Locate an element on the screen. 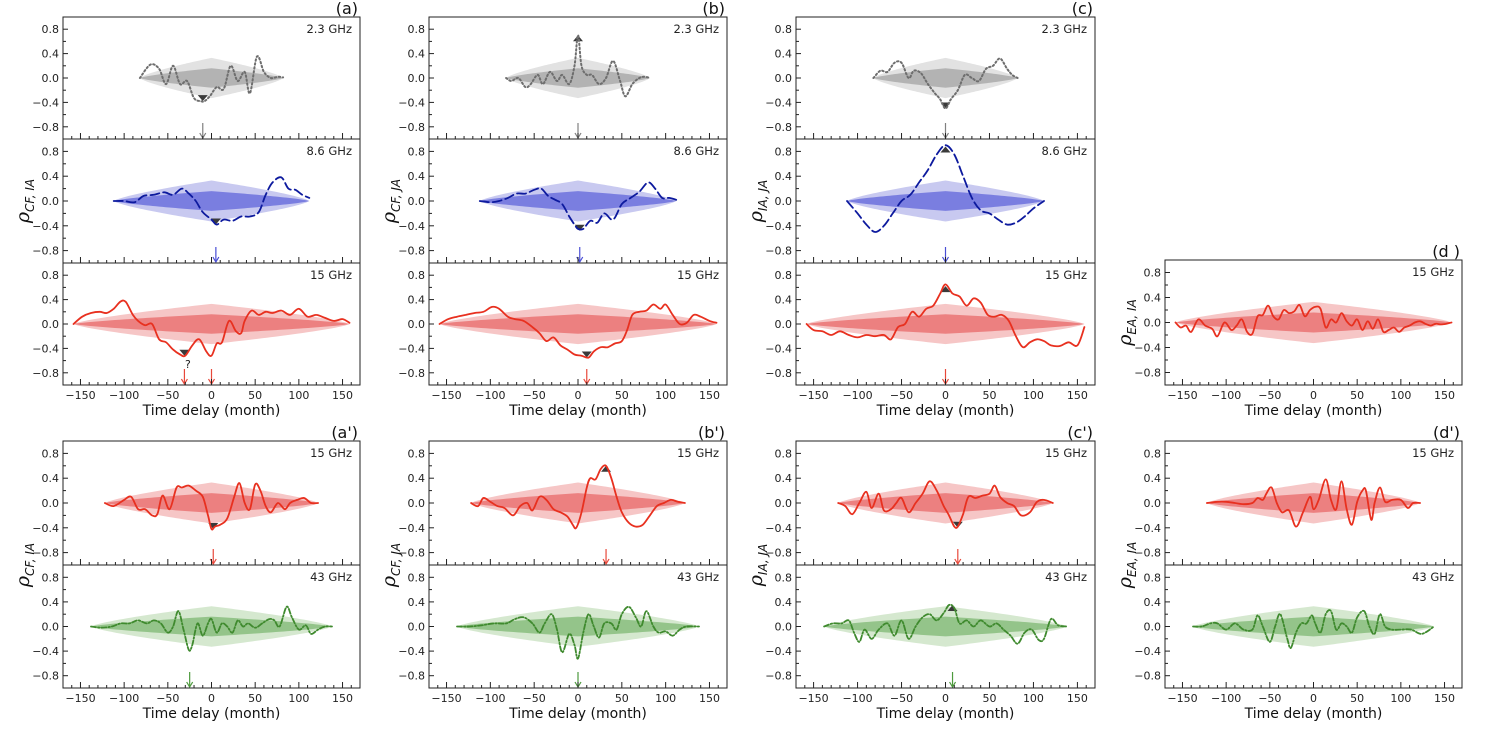 The image size is (1488, 732). panel-title: (c) is located at coordinates (1082, 9).